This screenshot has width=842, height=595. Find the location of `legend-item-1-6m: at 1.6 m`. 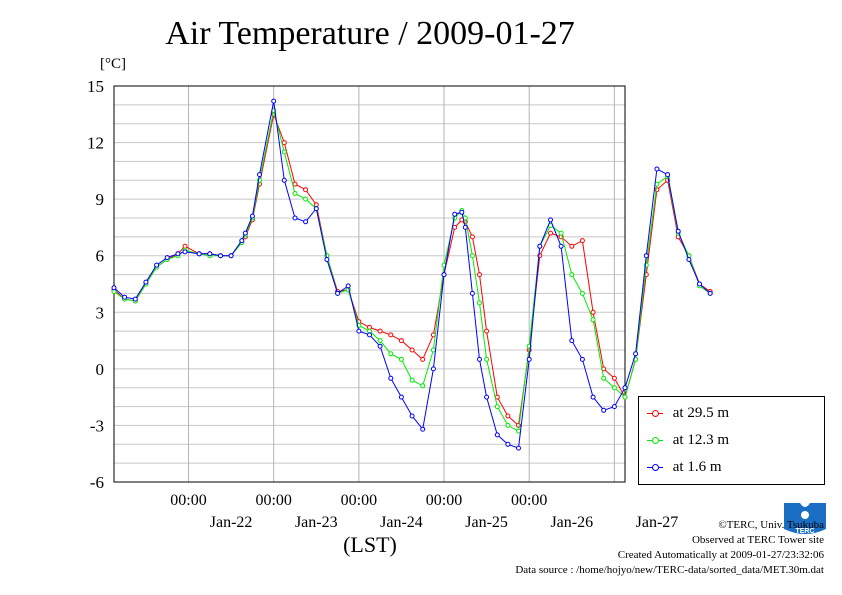

legend-item-1-6m: at 1.6 m is located at coordinates (684, 467).